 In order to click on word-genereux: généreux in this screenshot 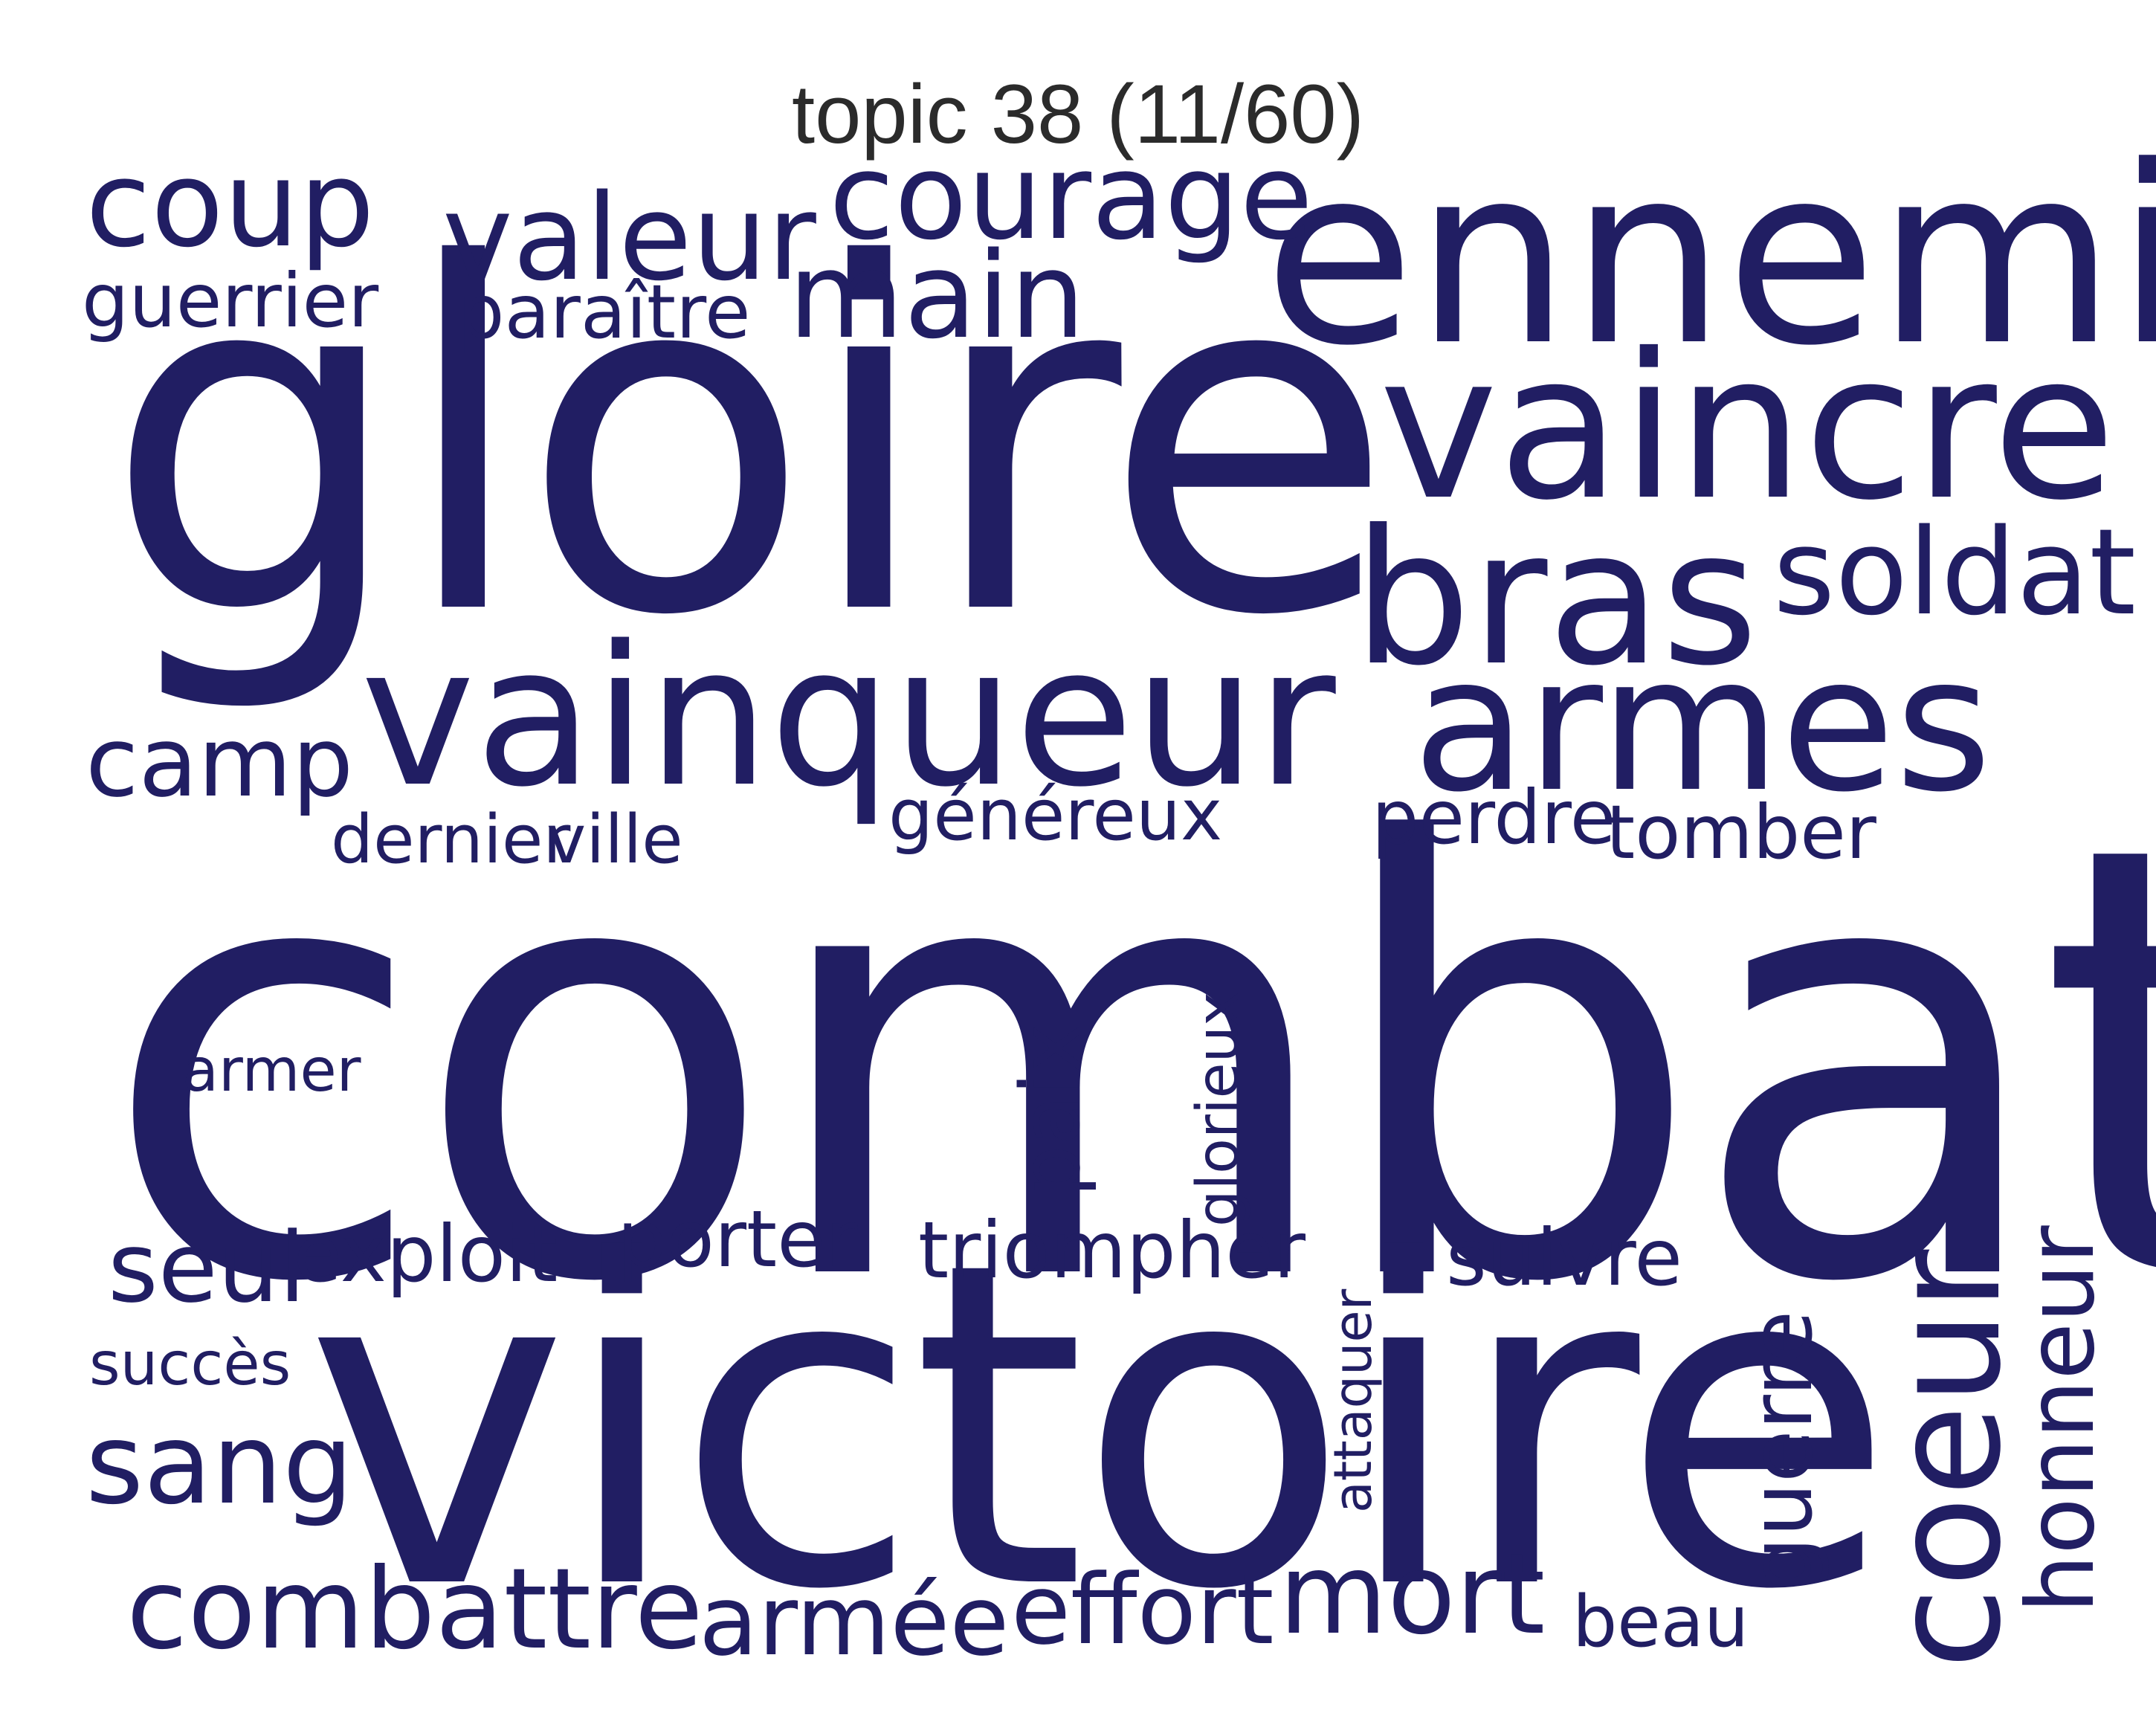, I will do `click(1055, 816)`.